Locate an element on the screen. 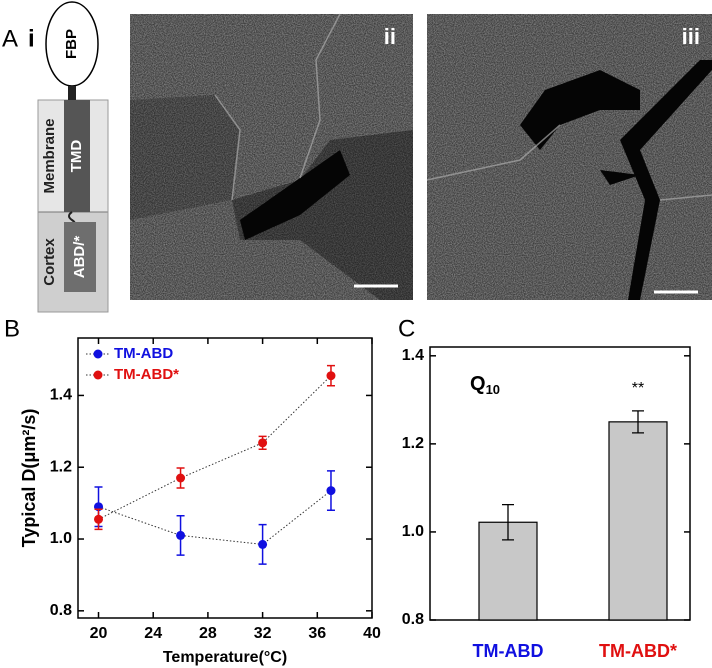 The image size is (712, 668). legend-label: TM-ABD* is located at coordinates (146, 374).